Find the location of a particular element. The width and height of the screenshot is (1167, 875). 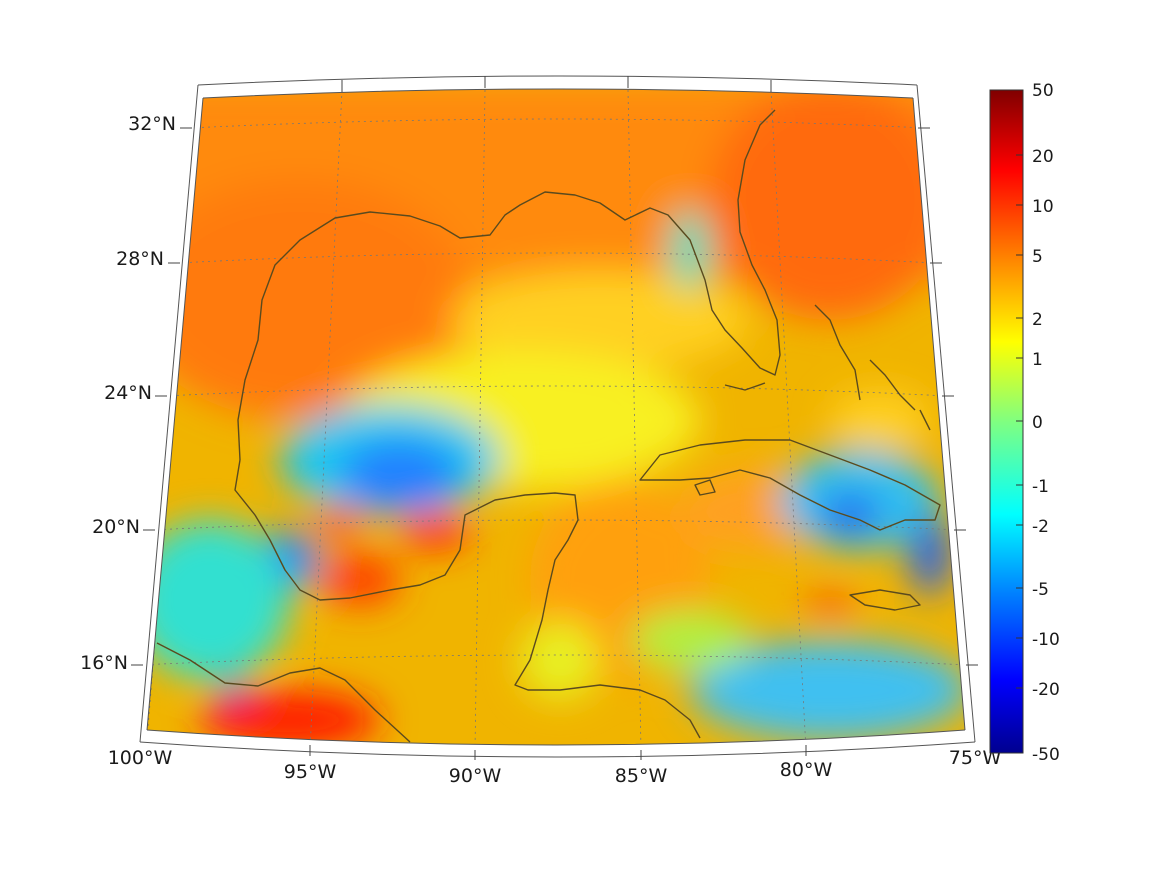

lon-label-100w: 100°W is located at coordinates (140, 758).